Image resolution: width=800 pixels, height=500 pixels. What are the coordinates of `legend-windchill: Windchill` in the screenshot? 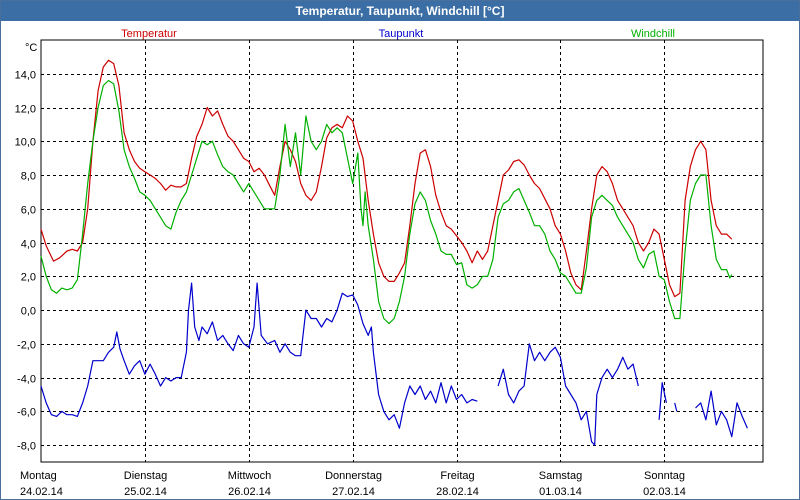 It's located at (653, 34).